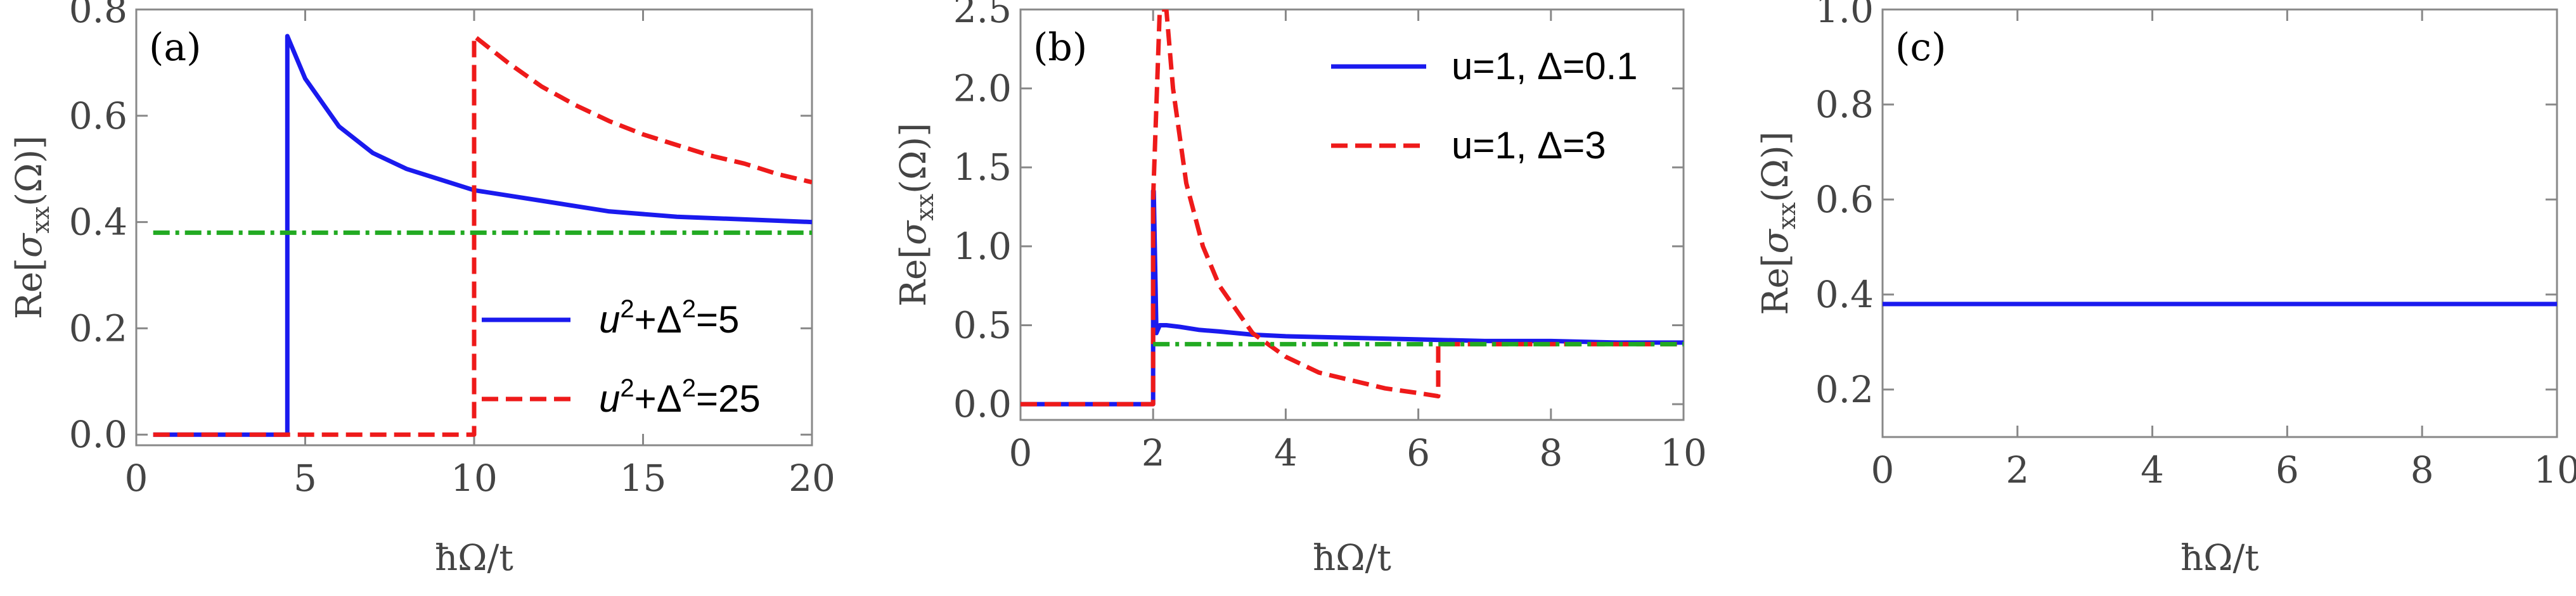 The image size is (2576, 596). I want to click on y-tick-label: 0.5, so click(982, 324).